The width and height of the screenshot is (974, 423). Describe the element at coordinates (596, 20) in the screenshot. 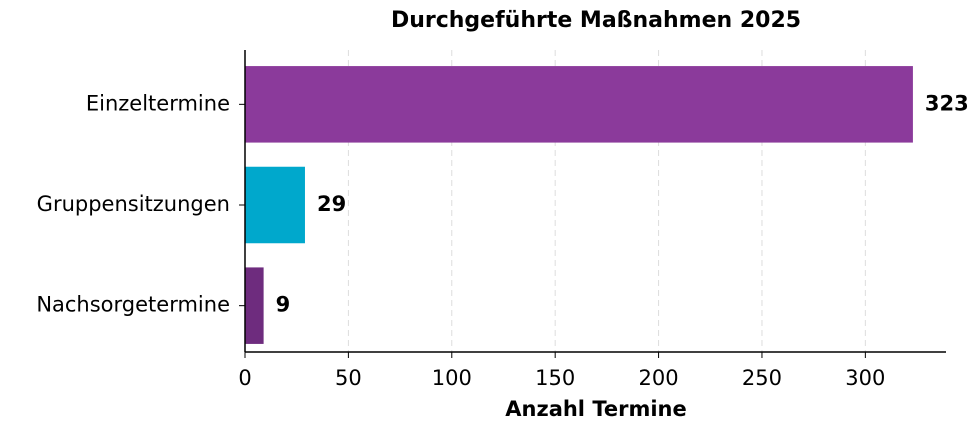

I see `chart-title: Durchgeführte Maßnahmen 2025` at that location.